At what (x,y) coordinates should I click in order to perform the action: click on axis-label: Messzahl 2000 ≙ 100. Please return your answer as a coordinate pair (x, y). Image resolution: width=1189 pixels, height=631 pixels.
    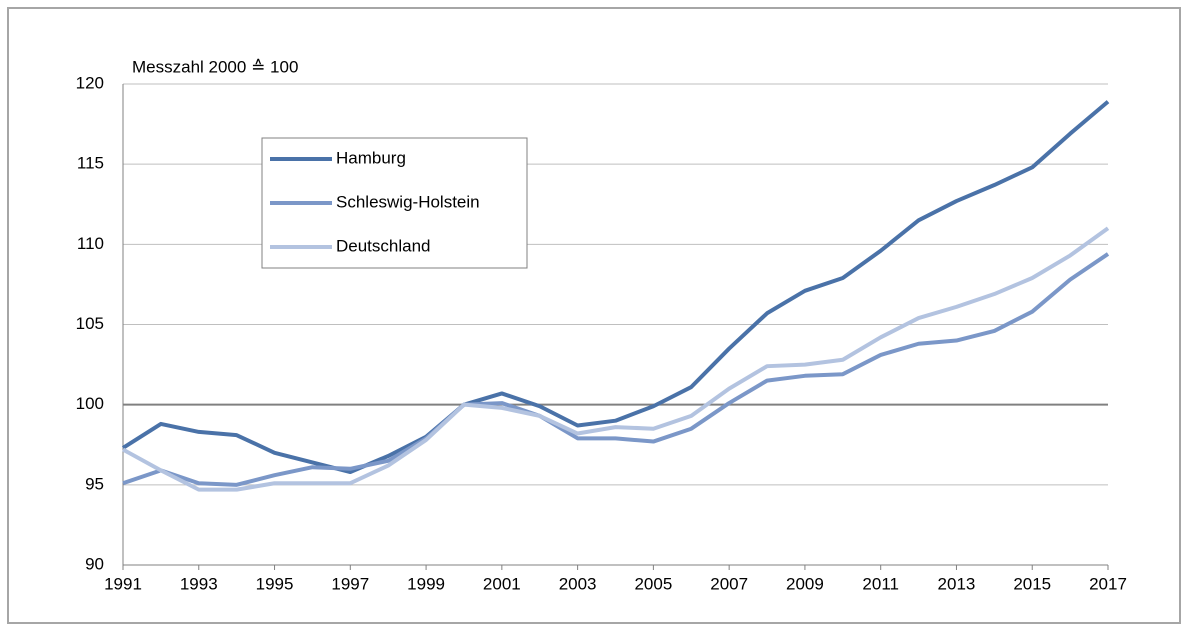
    Looking at the image, I should click on (215, 66).